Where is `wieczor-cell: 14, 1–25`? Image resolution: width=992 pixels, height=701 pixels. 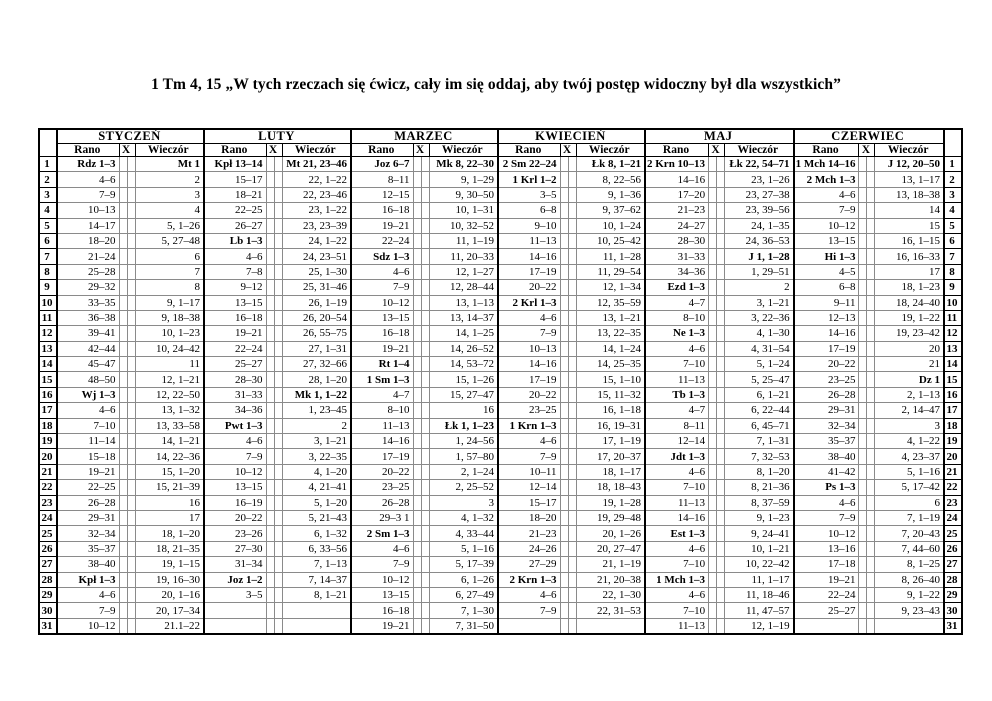
wieczor-cell: 14, 1–25 is located at coordinates (463, 333).